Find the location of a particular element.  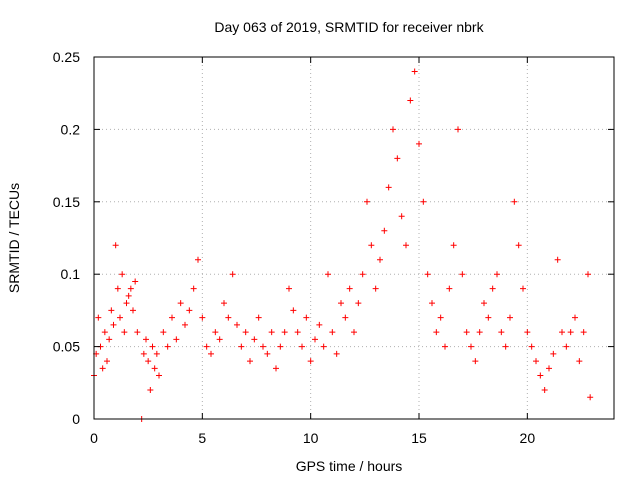

y-tick-label: 0.15 is located at coordinates (66, 202).